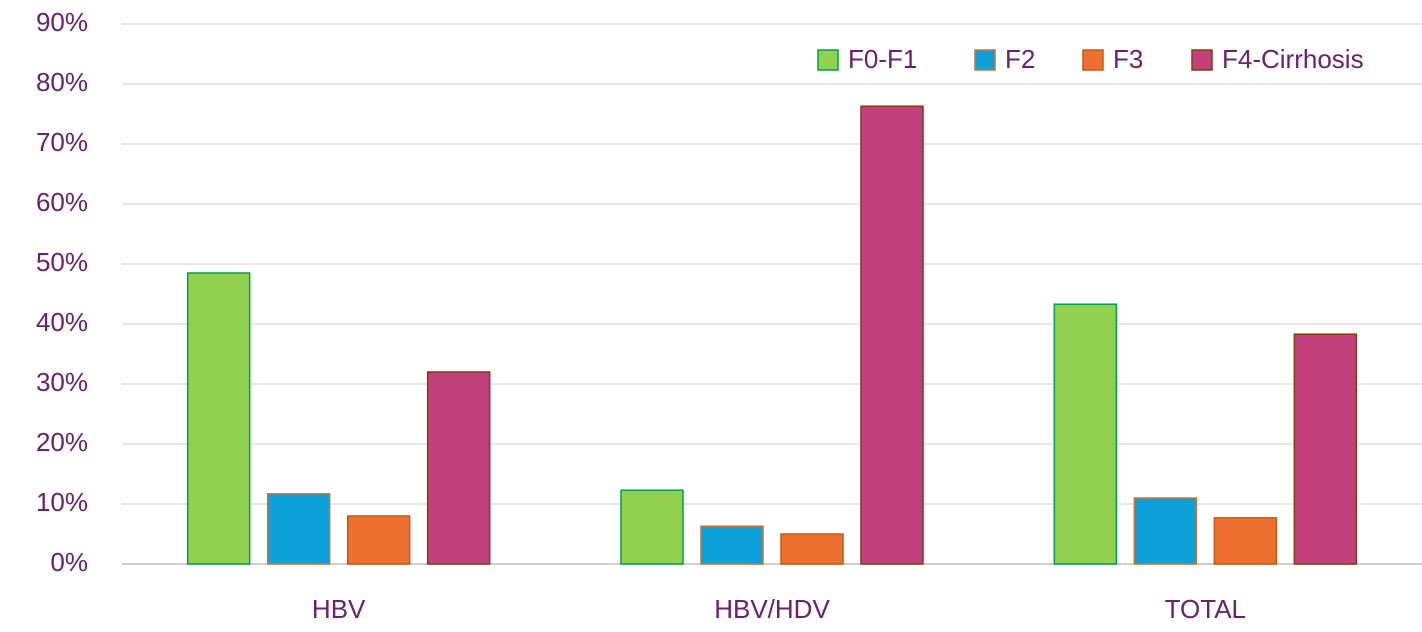 The height and width of the screenshot is (632, 1422). What do you see at coordinates (62, 142) in the screenshot?
I see `y-tick-label: 70%` at bounding box center [62, 142].